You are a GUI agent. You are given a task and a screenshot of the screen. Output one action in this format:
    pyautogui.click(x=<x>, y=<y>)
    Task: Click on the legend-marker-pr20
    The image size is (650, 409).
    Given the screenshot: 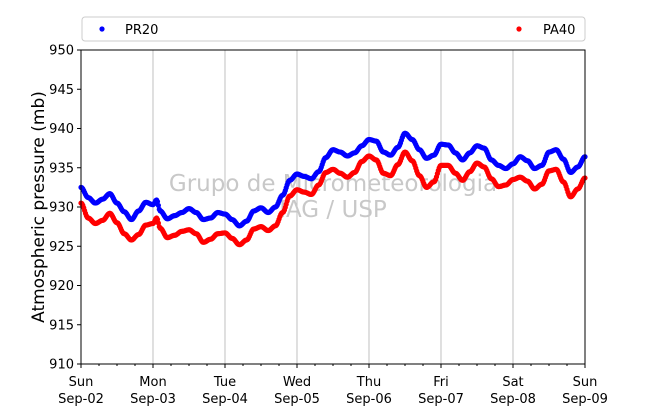 What is the action you would take?
    pyautogui.click(x=102, y=29)
    